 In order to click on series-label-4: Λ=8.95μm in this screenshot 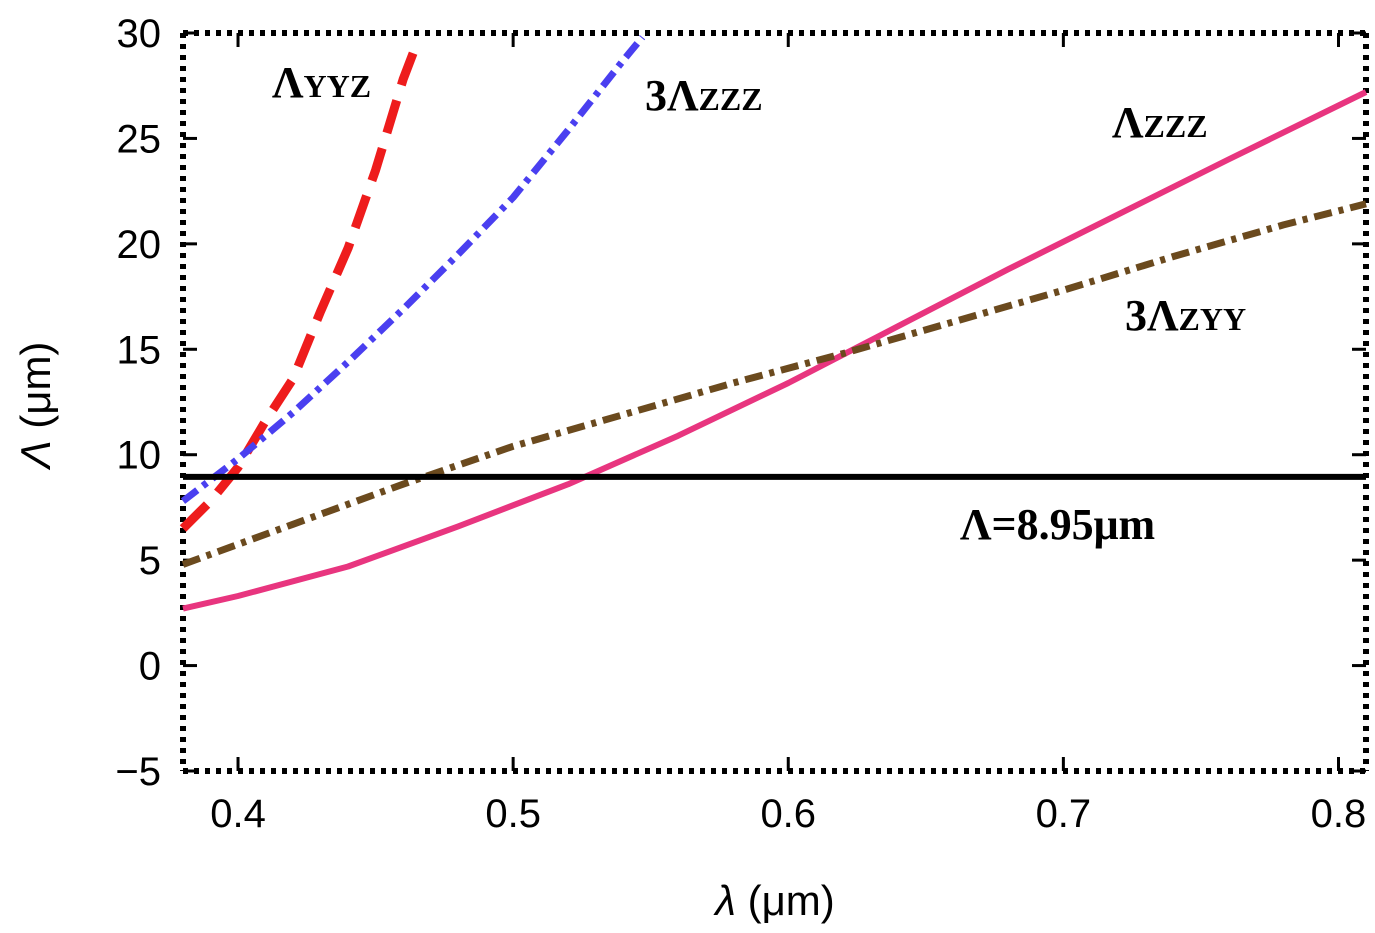, I will do `click(1057, 524)`.